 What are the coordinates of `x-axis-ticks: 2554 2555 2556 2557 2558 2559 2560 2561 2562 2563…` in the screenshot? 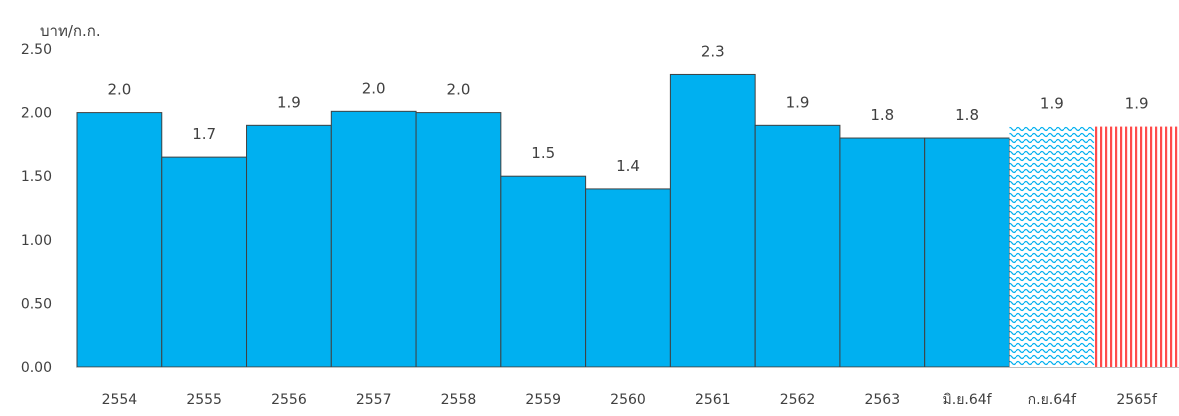 It's located at (630, 400).